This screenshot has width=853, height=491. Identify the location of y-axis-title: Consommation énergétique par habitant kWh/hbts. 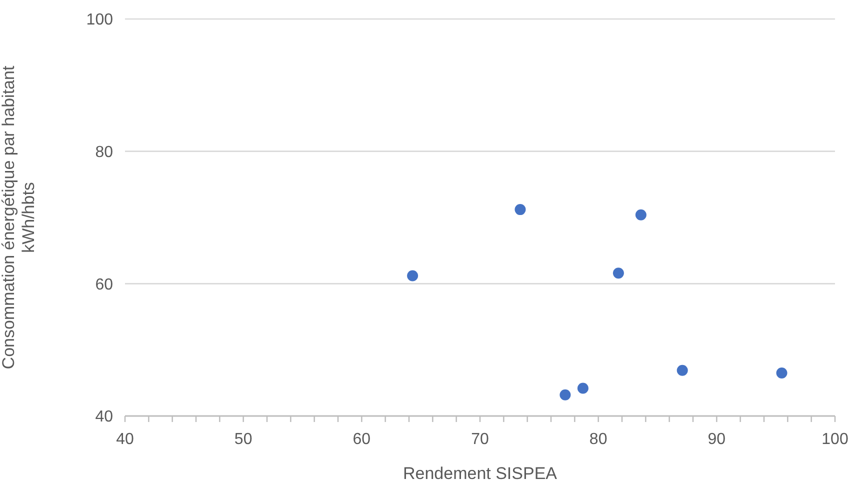
(19, 218).